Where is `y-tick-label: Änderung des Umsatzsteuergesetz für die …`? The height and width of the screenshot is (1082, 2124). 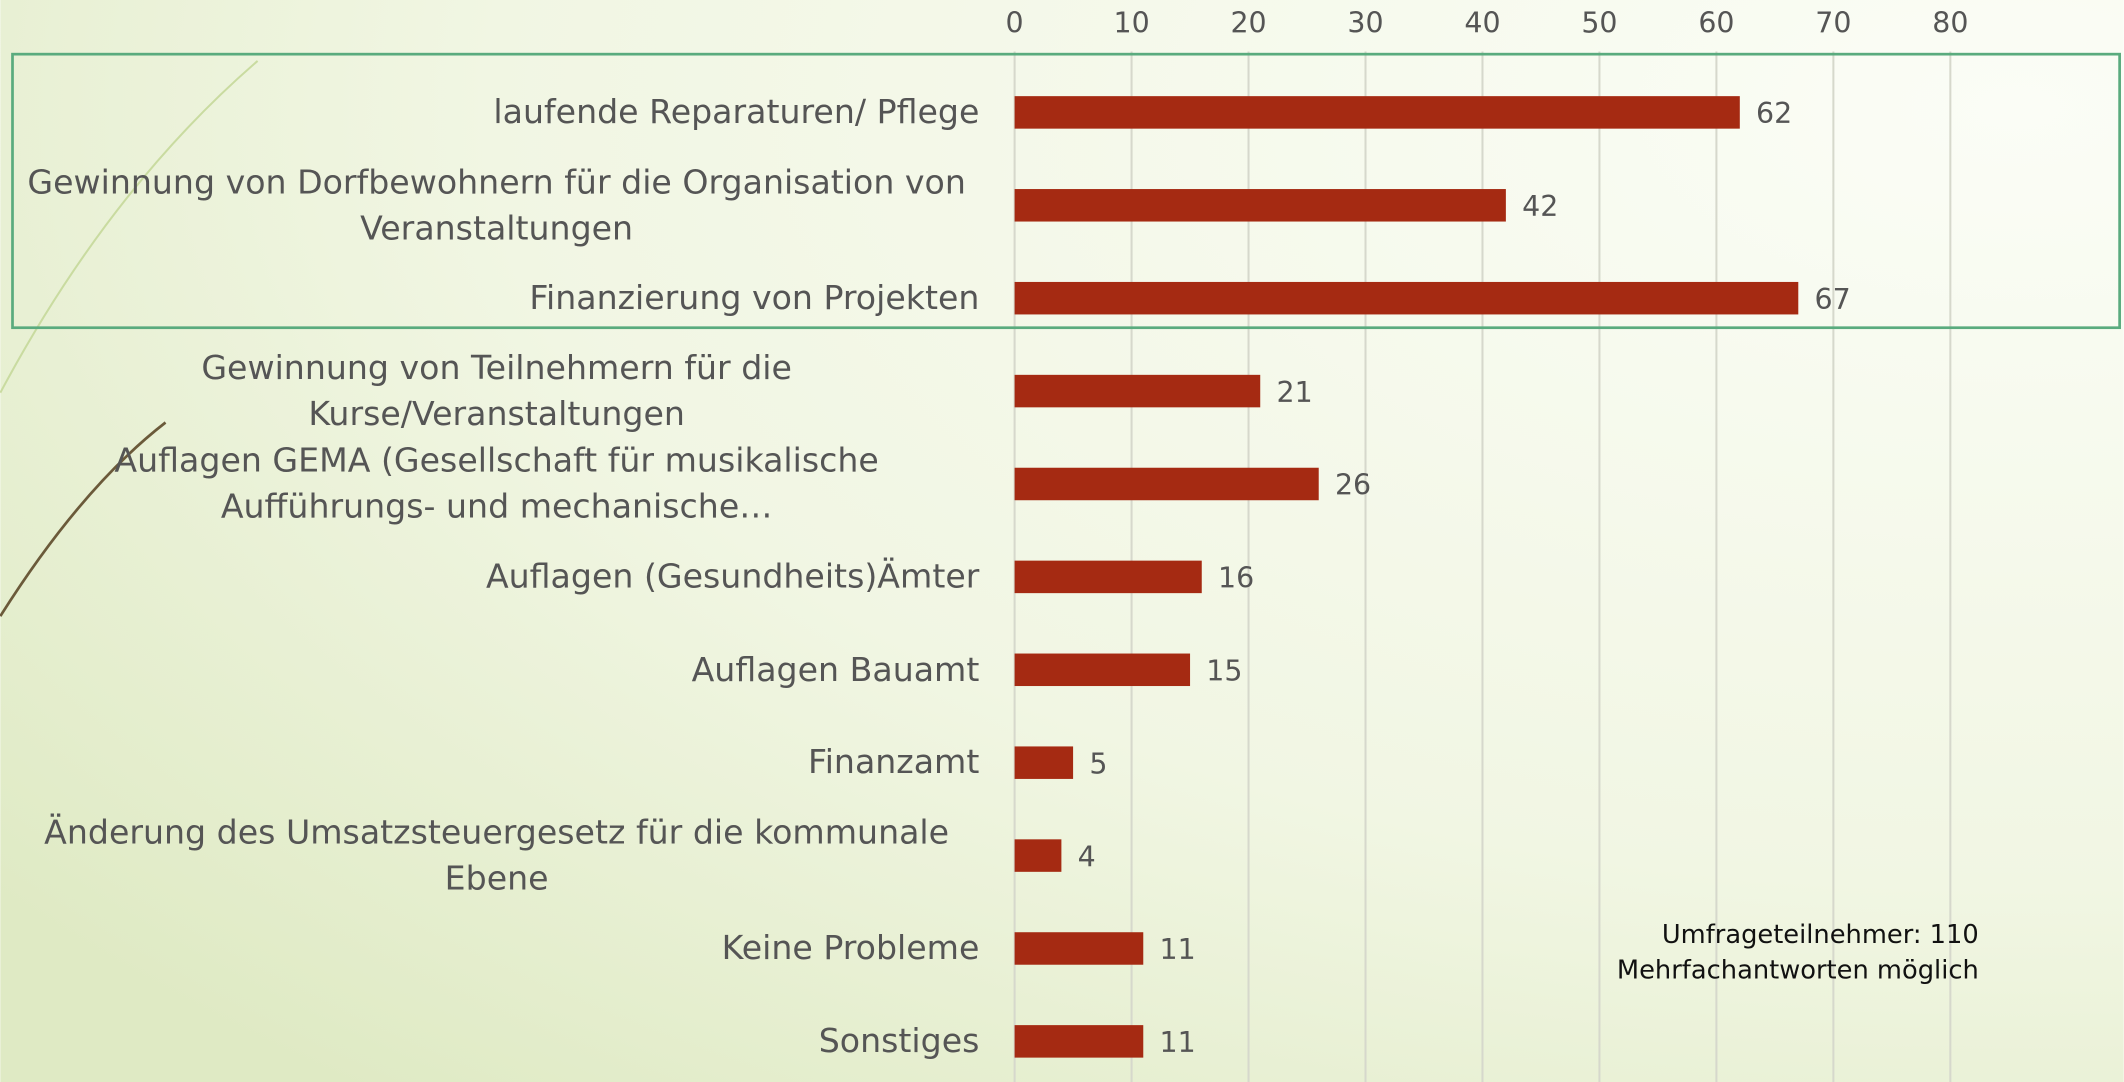 y-tick-label: Änderung des Umsatzsteuergesetz für die … is located at coordinates (497, 855).